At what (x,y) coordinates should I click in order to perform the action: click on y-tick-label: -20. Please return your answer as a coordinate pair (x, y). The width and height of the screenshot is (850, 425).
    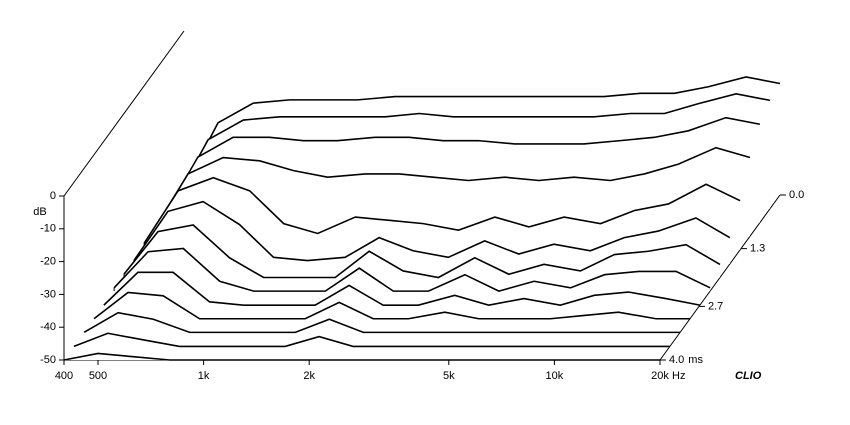
    Looking at the image, I should click on (48, 262).